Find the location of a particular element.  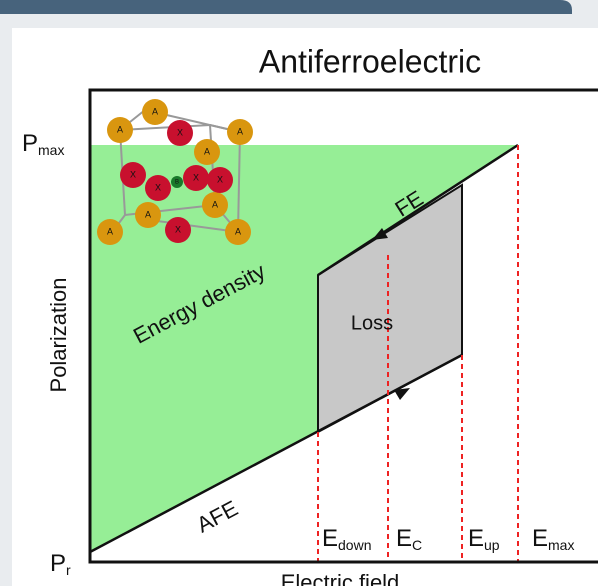

e-up: Eup is located at coordinates (484, 538).